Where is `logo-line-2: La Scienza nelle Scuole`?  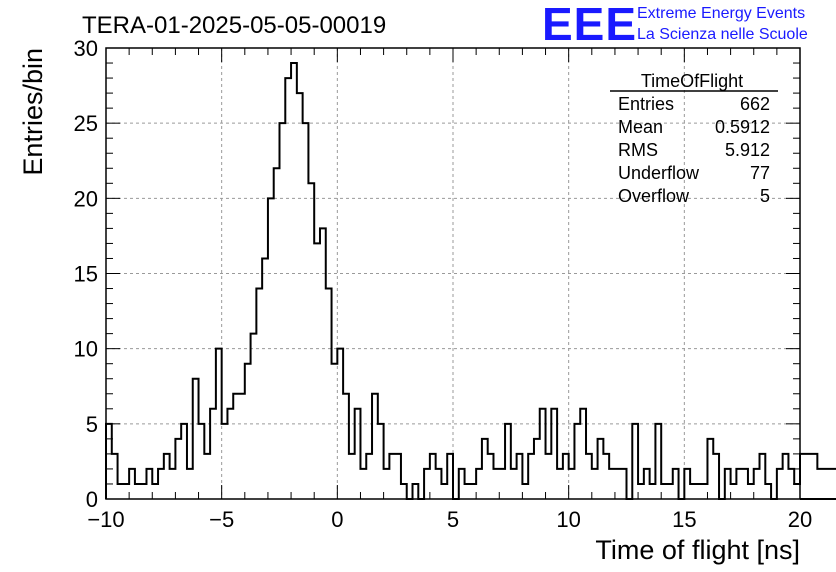
logo-line-2: La Scienza nelle Scuole is located at coordinates (722, 34).